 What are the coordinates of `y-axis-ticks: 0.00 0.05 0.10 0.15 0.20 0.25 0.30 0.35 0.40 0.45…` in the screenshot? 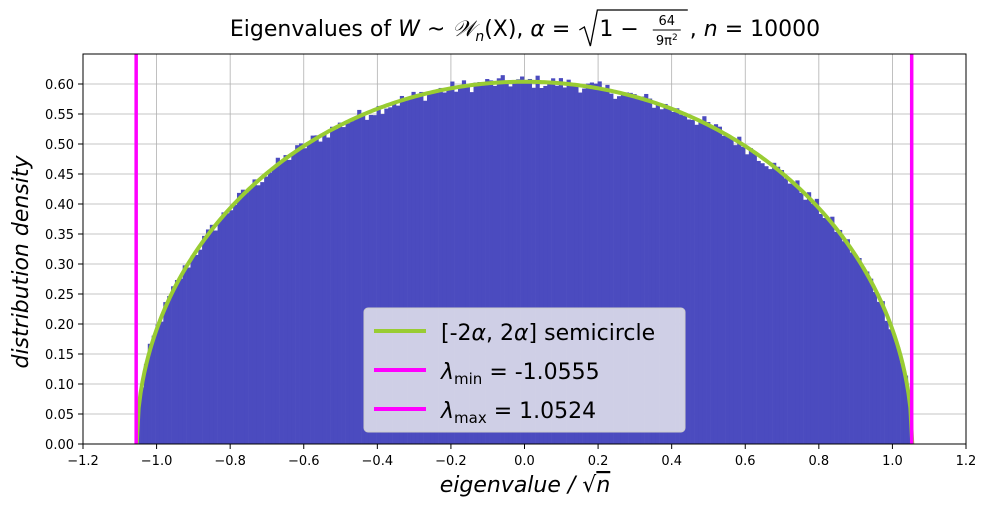 It's located at (64, 265).